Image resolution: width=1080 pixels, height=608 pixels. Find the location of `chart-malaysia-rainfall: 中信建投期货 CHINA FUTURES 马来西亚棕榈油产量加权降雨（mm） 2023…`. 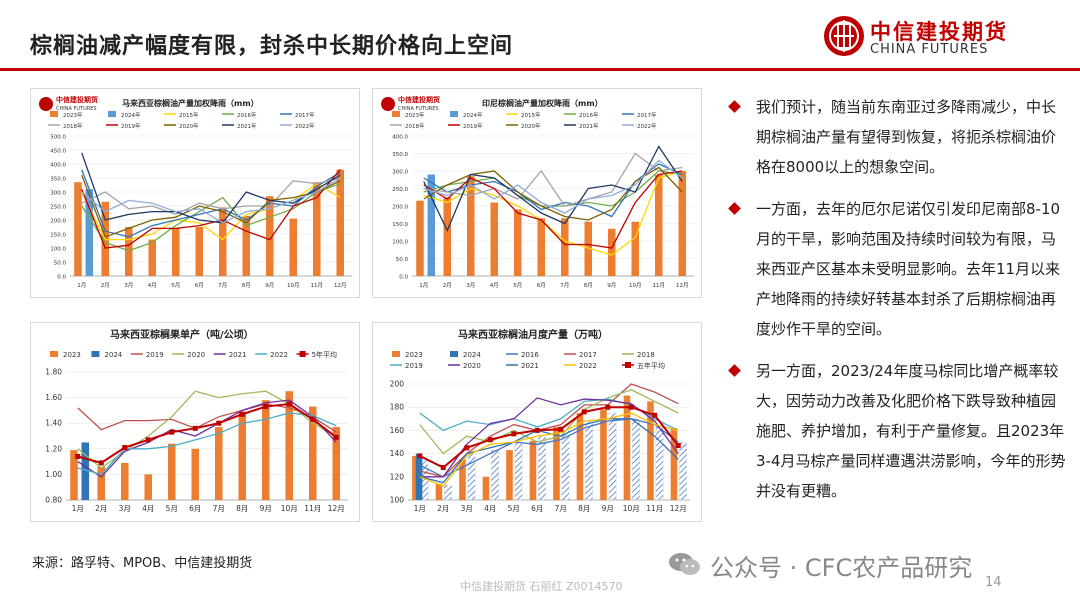

chart-malaysia-rainfall: 中信建投期货 CHINA FUTURES 马来西亚棕榈油产量加权降雨（mm） 2023… is located at coordinates (195, 193).